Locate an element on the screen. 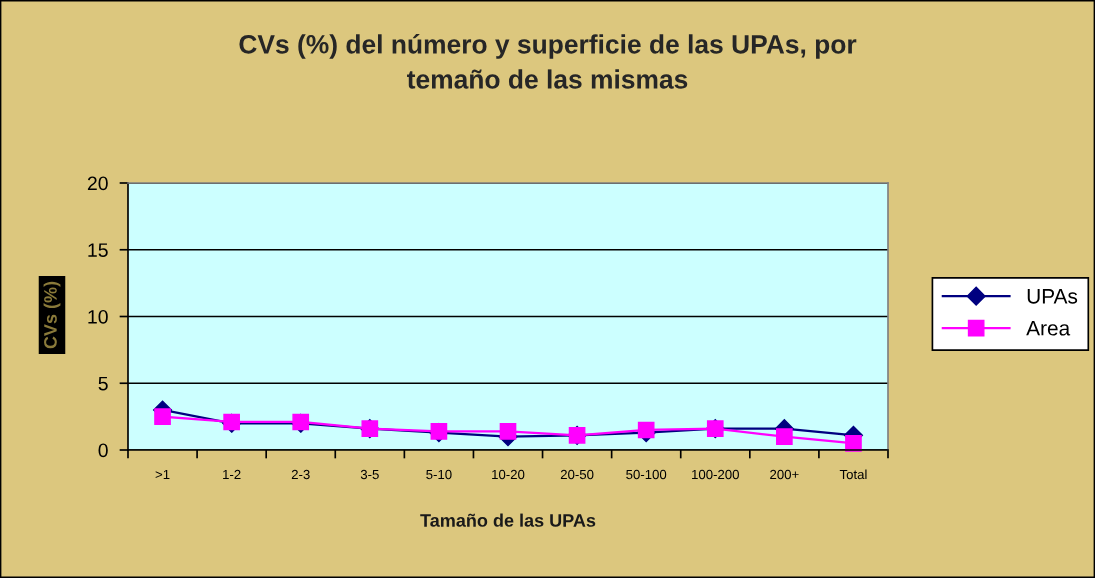  y-tick-label: 20 is located at coordinates (97, 183).